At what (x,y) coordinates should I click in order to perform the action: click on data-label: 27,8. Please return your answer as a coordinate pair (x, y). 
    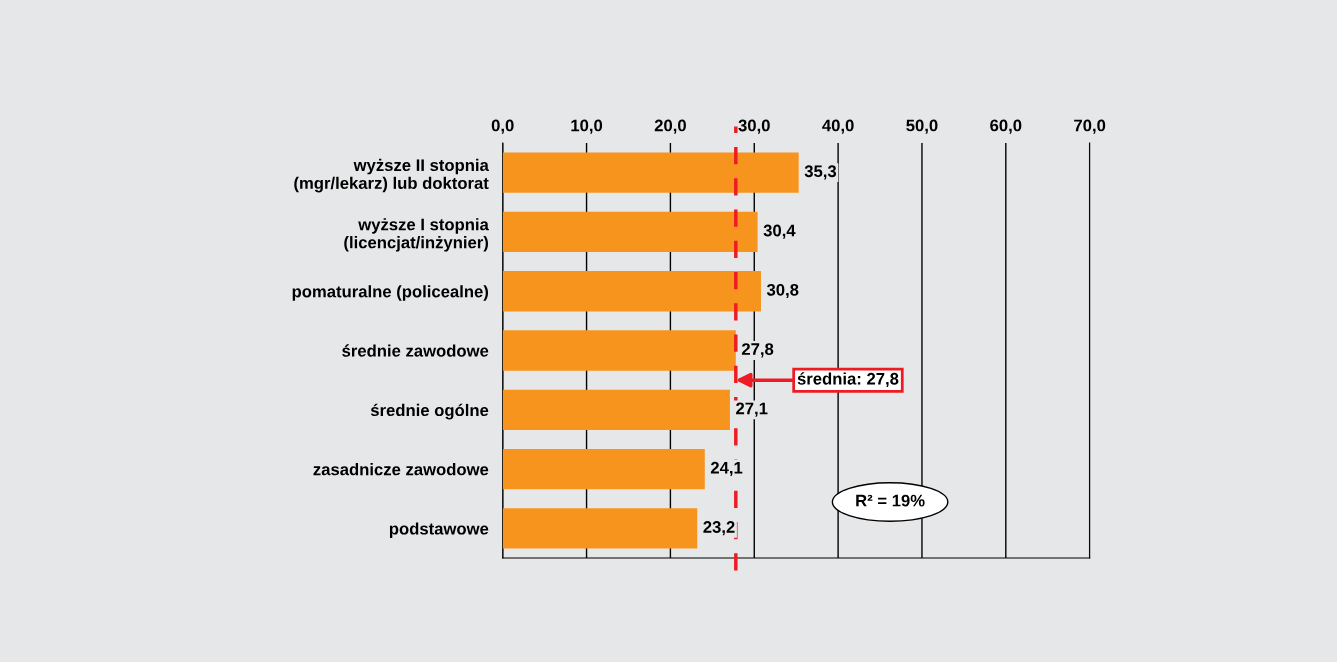
    Looking at the image, I should click on (757, 350).